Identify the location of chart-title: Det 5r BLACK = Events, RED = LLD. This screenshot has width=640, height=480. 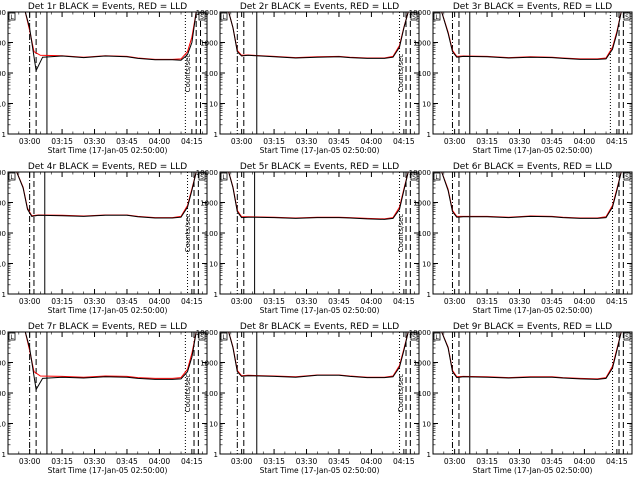
(319, 167).